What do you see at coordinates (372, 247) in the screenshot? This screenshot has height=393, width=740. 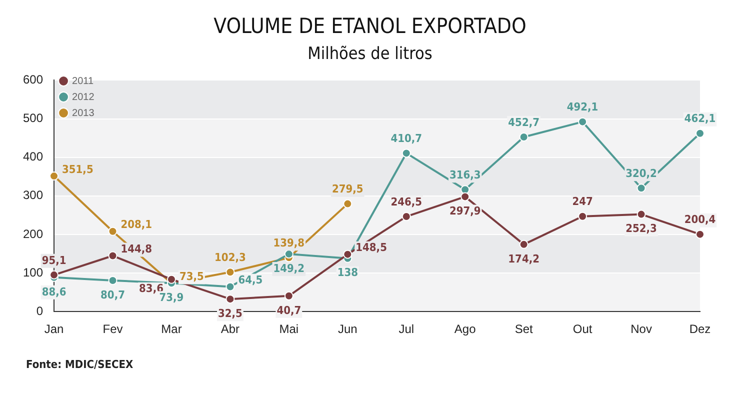 I see `data-label: 148,5` at bounding box center [372, 247].